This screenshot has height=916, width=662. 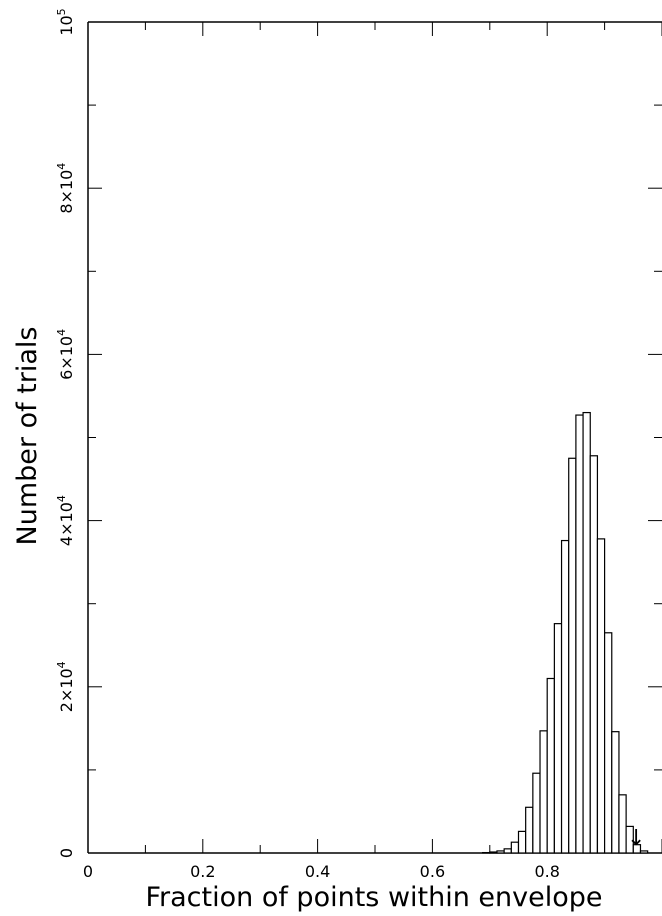 I want to click on arrow-marker: ↓, so click(x=636, y=838).